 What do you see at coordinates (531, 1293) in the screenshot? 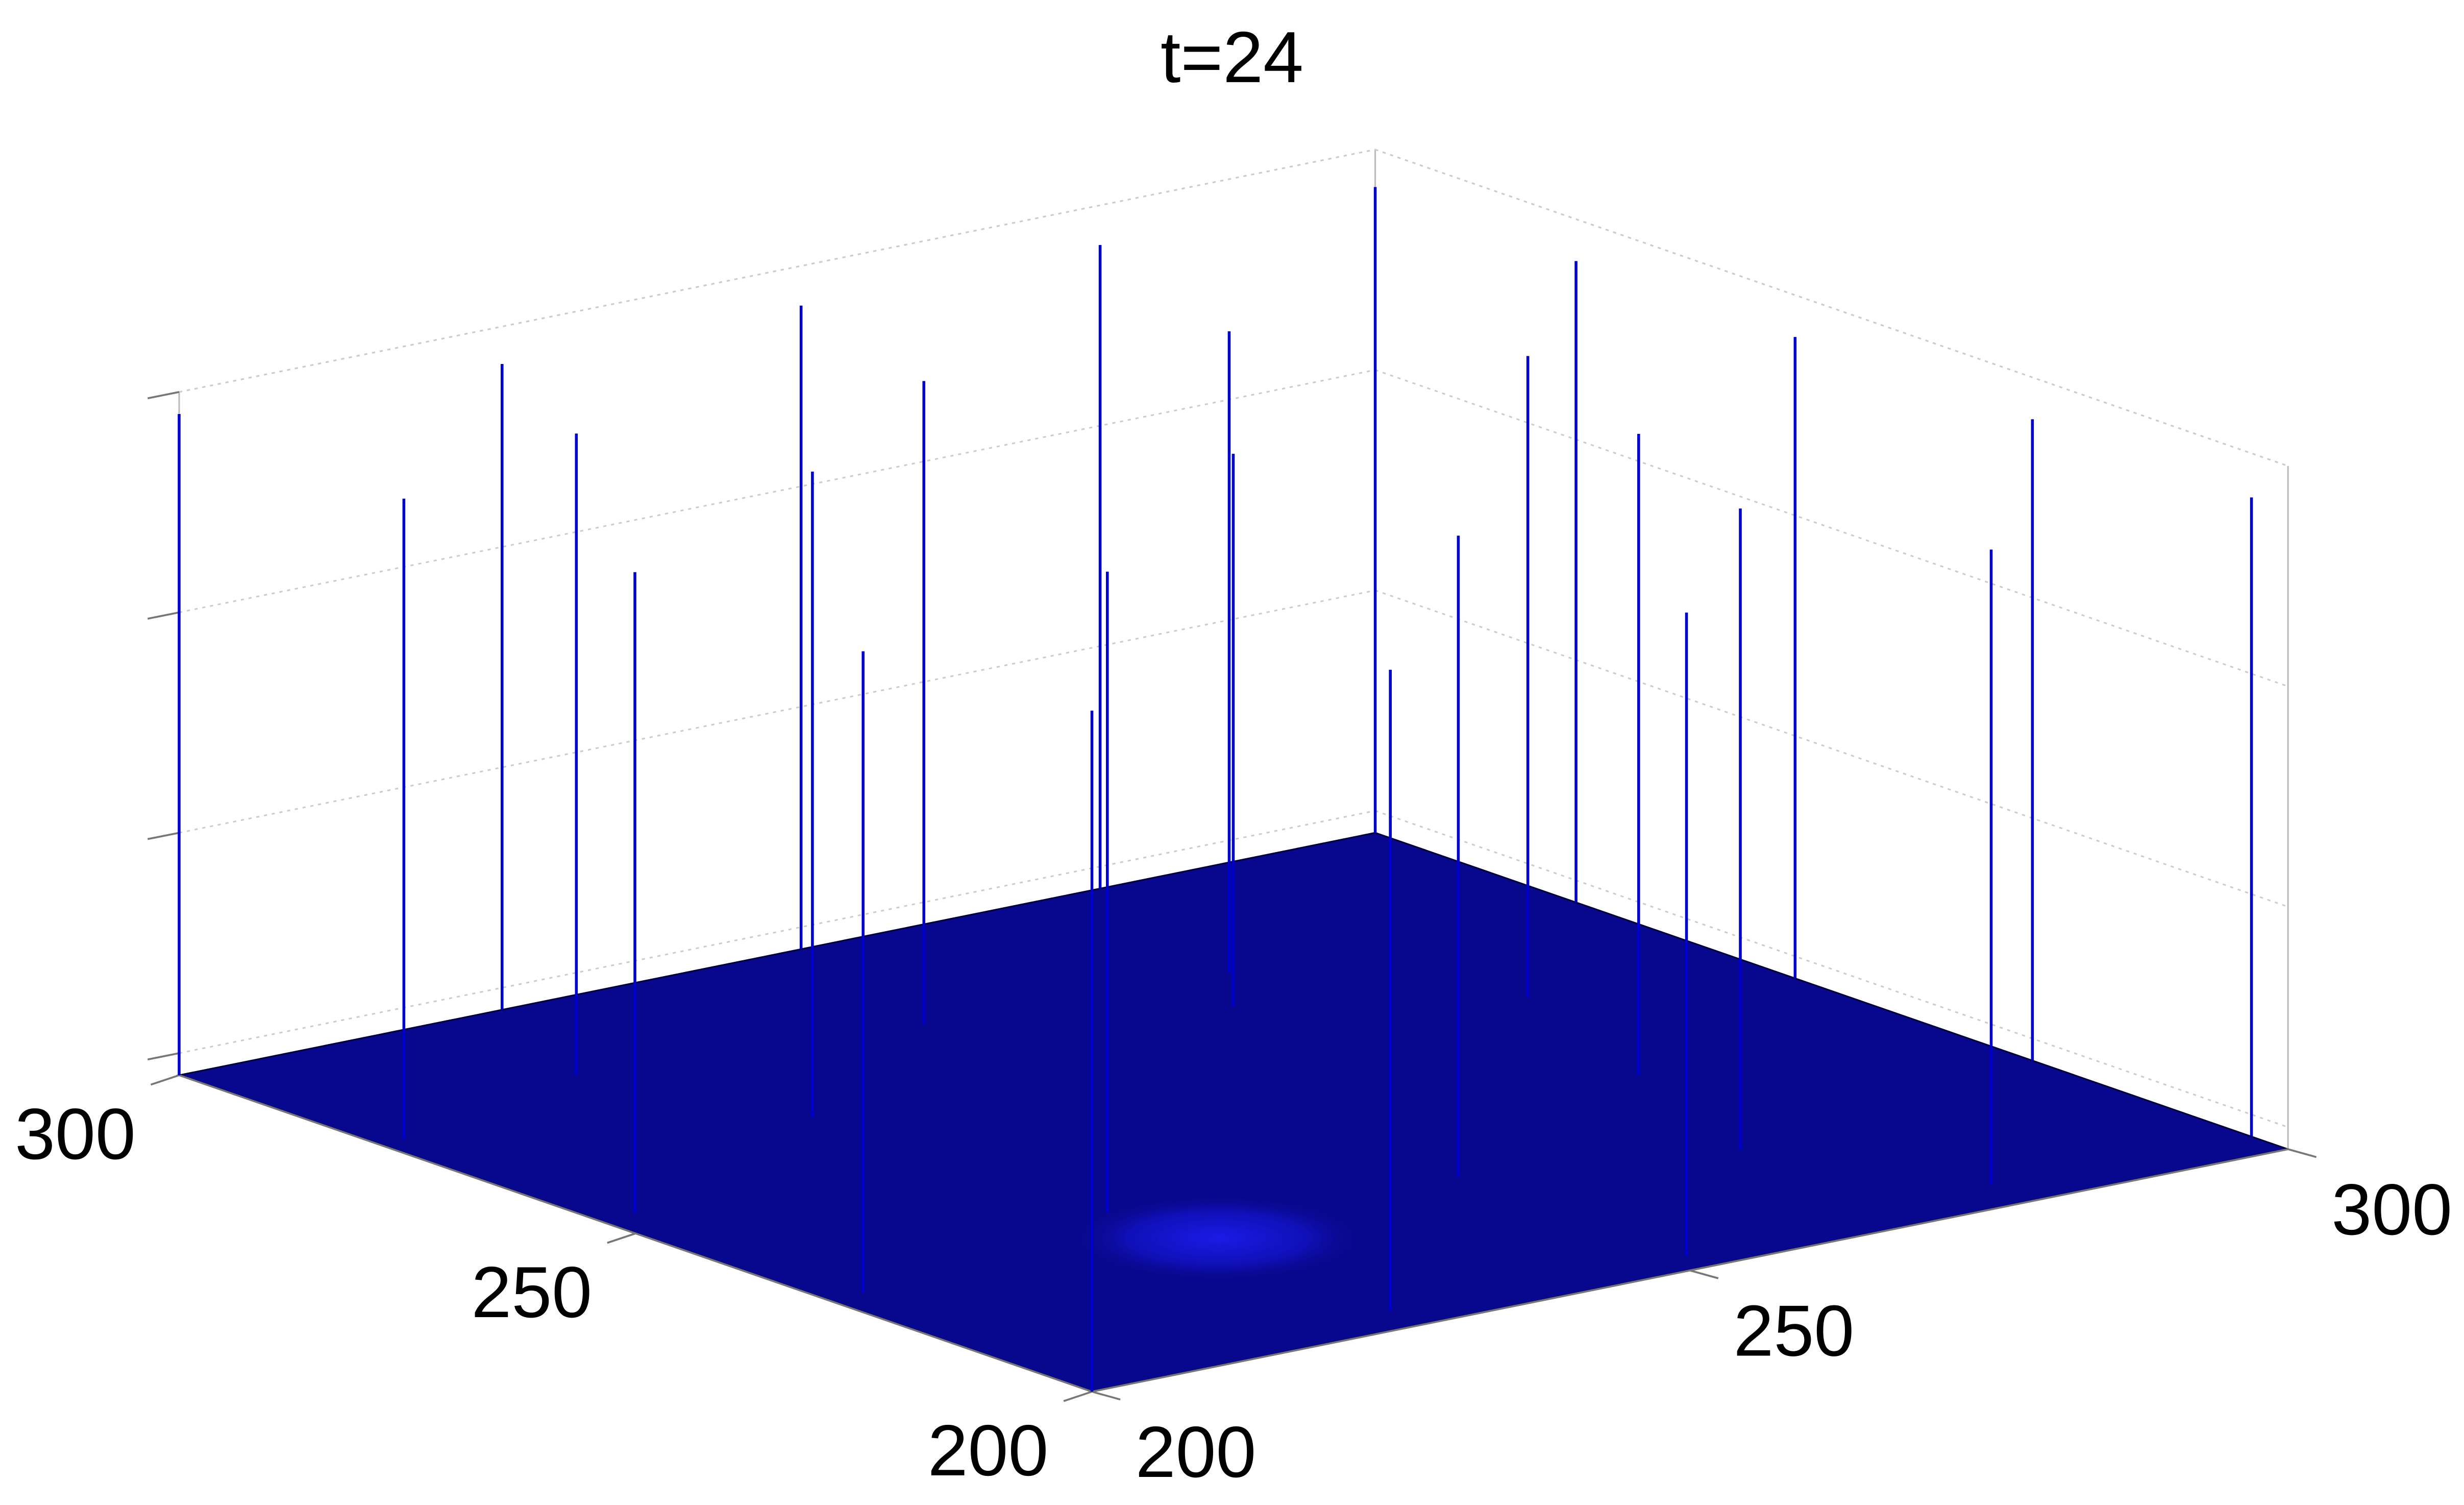
I see `y-tick-label: 250` at bounding box center [531, 1293].